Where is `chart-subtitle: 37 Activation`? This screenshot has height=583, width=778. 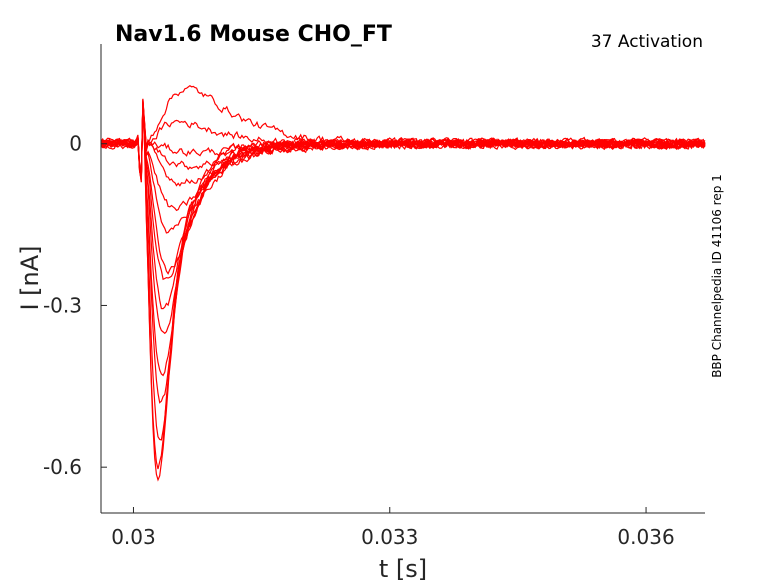
chart-subtitle: 37 Activation is located at coordinates (647, 42).